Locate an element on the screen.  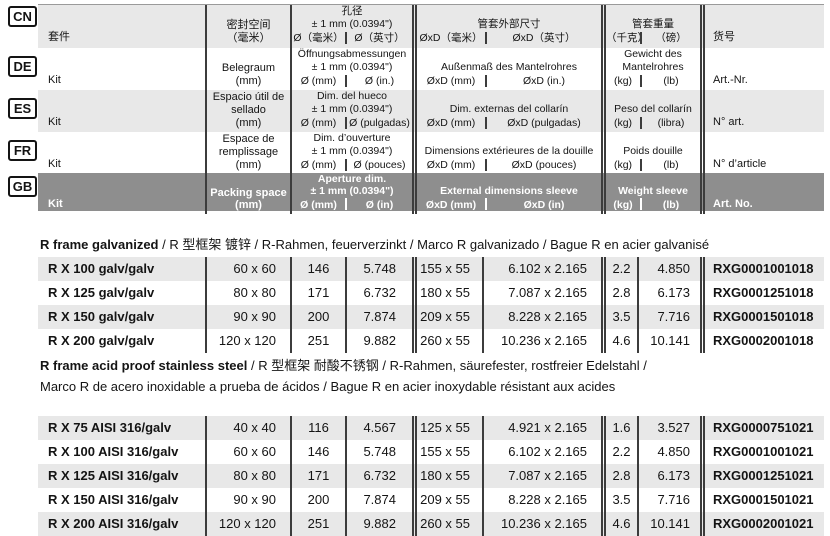
aperture-in-cell: 6.732 is located at coordinates (378, 293).